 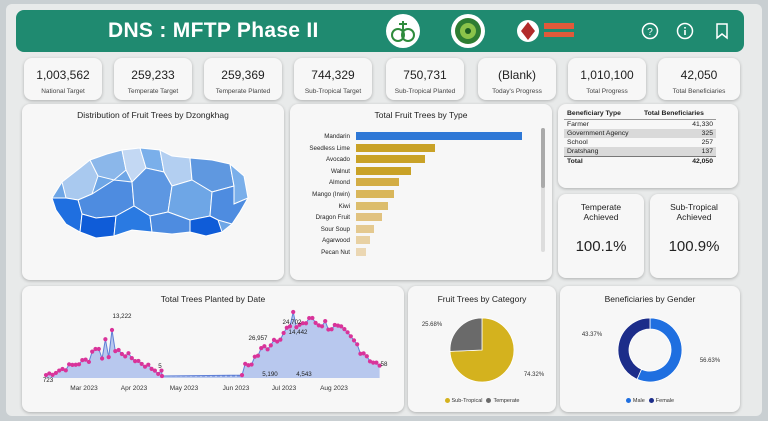 I want to click on bar-avocado, so click(x=391, y=159).